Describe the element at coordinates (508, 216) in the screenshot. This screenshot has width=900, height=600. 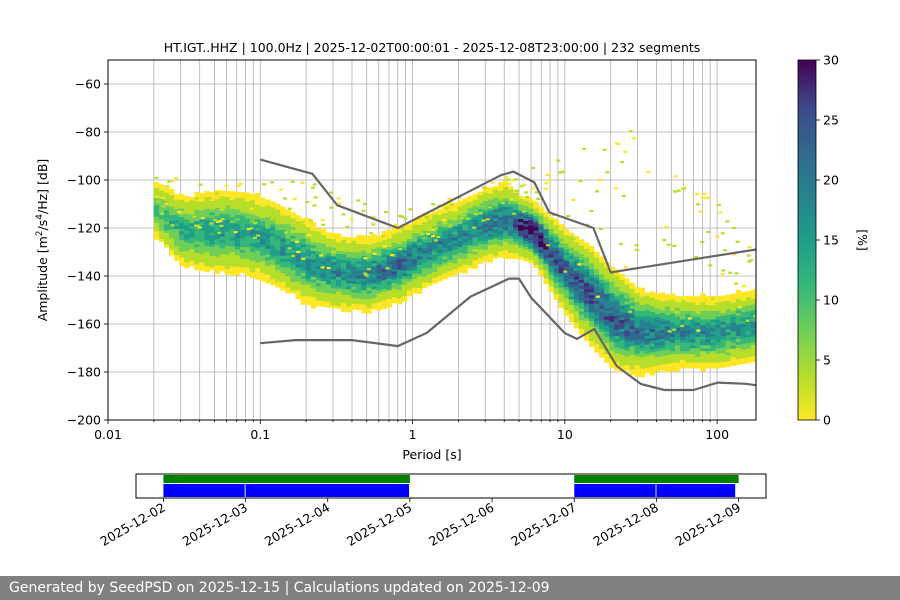
I see `noise-model-nhnm` at that location.